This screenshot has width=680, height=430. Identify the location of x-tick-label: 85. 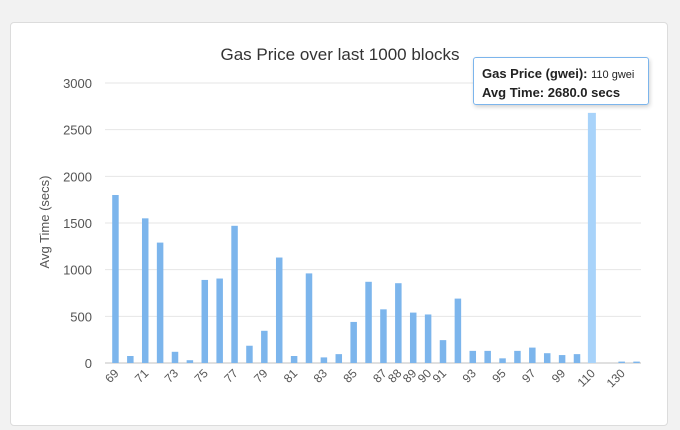
(350, 376).